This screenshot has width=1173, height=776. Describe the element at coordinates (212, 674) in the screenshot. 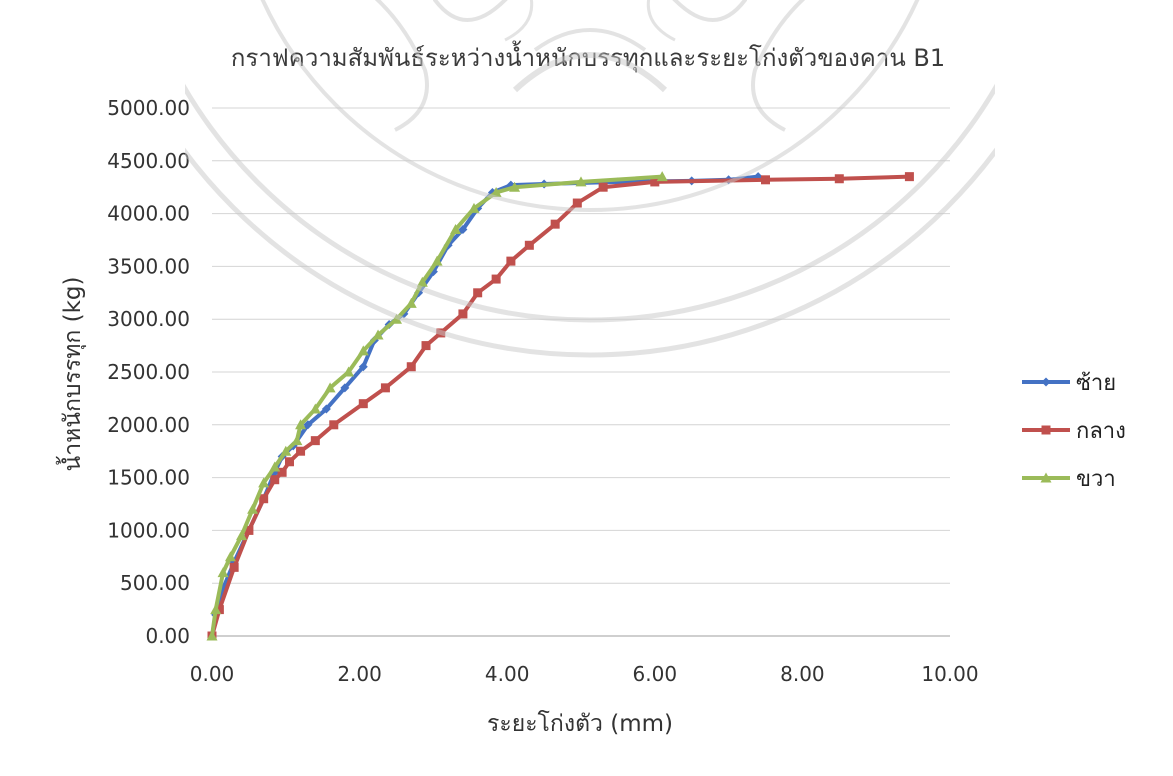

I see `x-tick-label: 0.00` at that location.